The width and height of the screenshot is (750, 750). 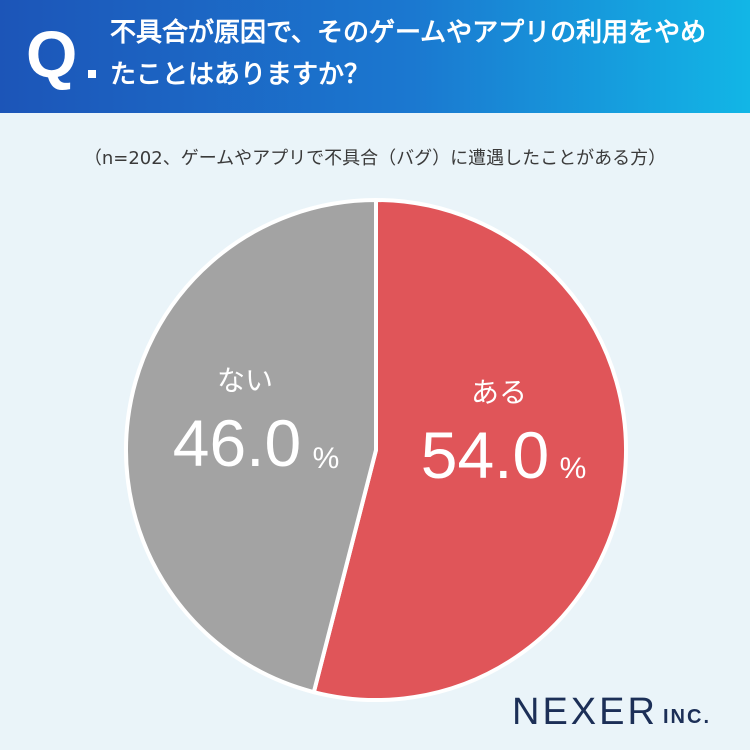 I want to click on slice-unit-0: %, so click(x=573, y=468).